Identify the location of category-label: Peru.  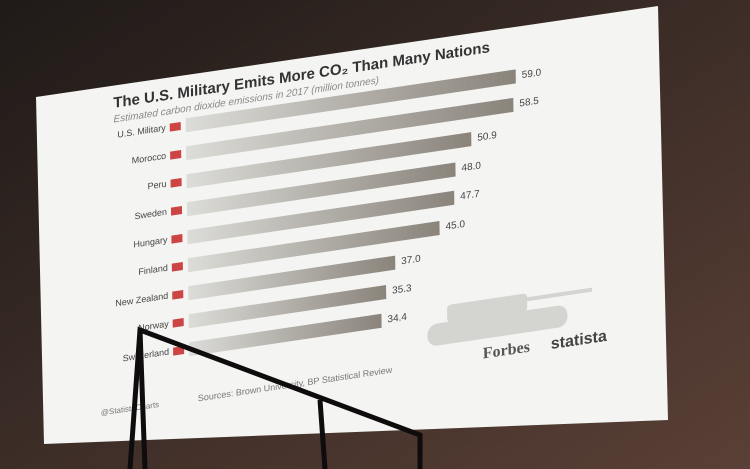
(157, 185).